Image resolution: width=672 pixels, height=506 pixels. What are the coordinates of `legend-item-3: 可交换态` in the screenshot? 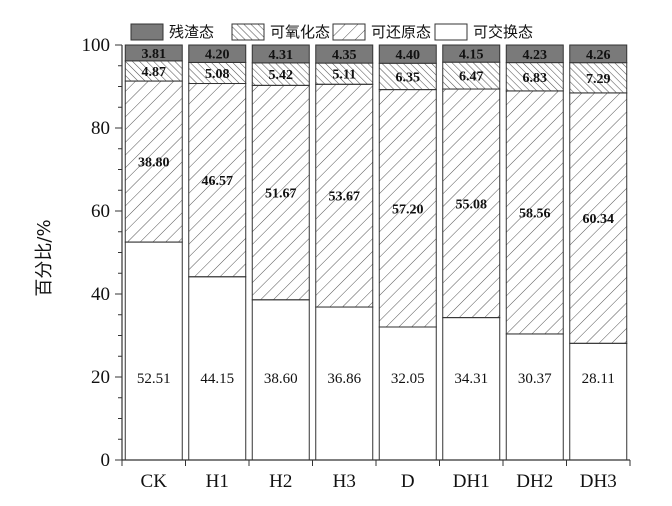 It's located at (483, 32).